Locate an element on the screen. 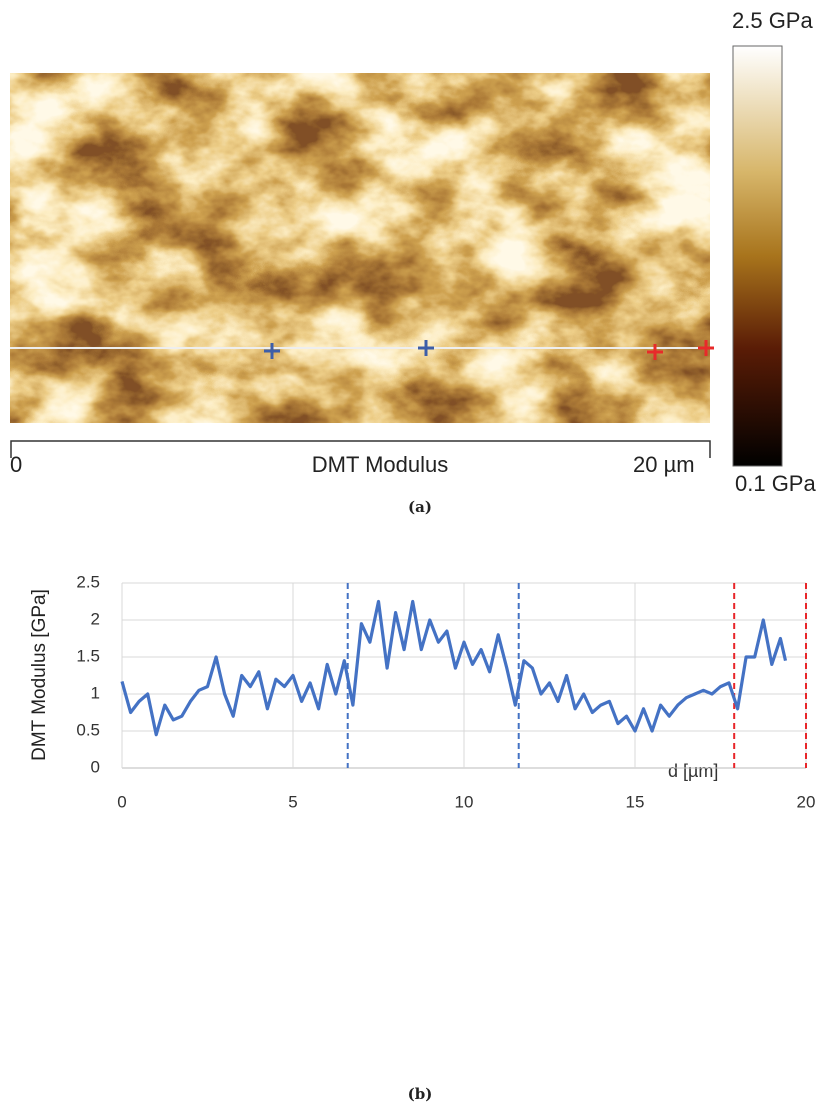  y-tick-label: 0.5 is located at coordinates (88, 729).